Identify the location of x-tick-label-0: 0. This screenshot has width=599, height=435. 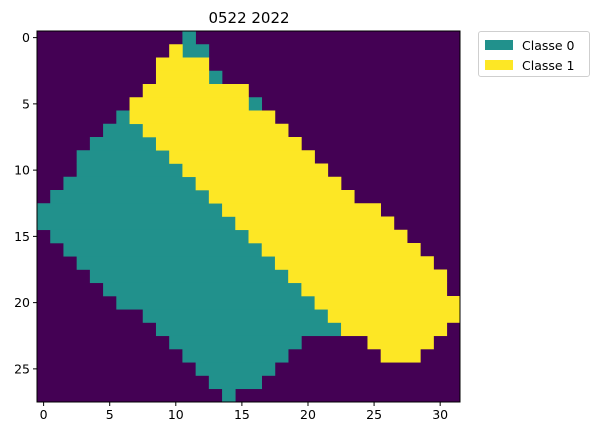
(44, 414).